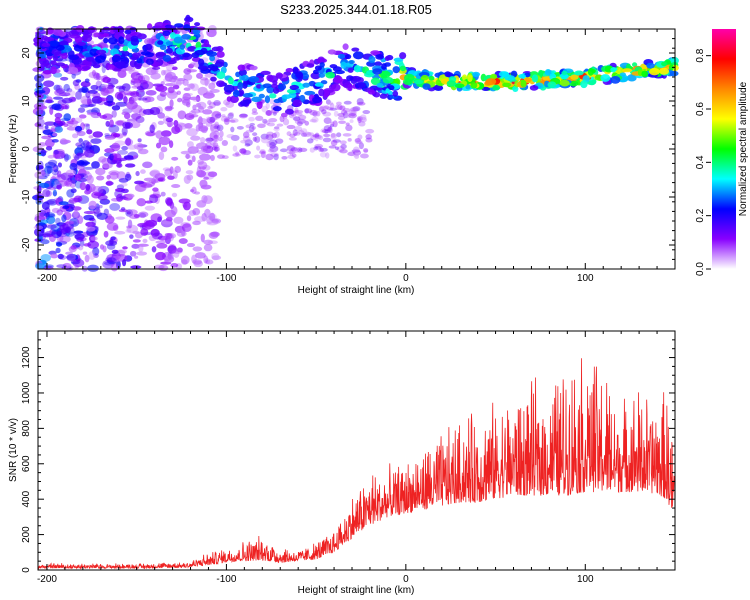 This screenshot has height=600, width=750. Describe the element at coordinates (26, 244) in the screenshot. I see `y-tick-label: -20` at that location.